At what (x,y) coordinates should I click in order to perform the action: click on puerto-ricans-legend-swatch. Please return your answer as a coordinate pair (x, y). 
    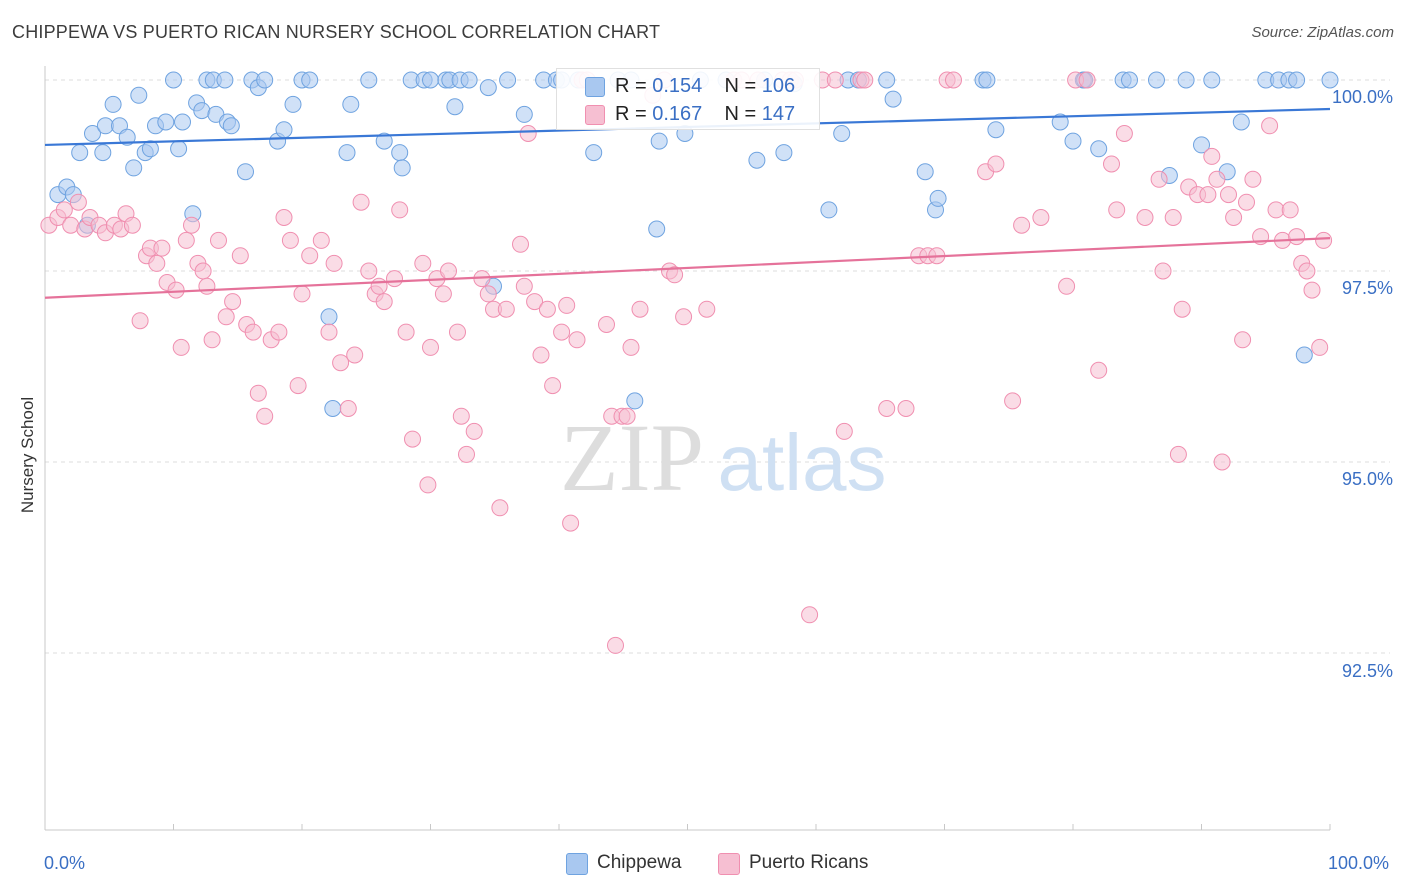
    Looking at the image, I should click on (729, 864).